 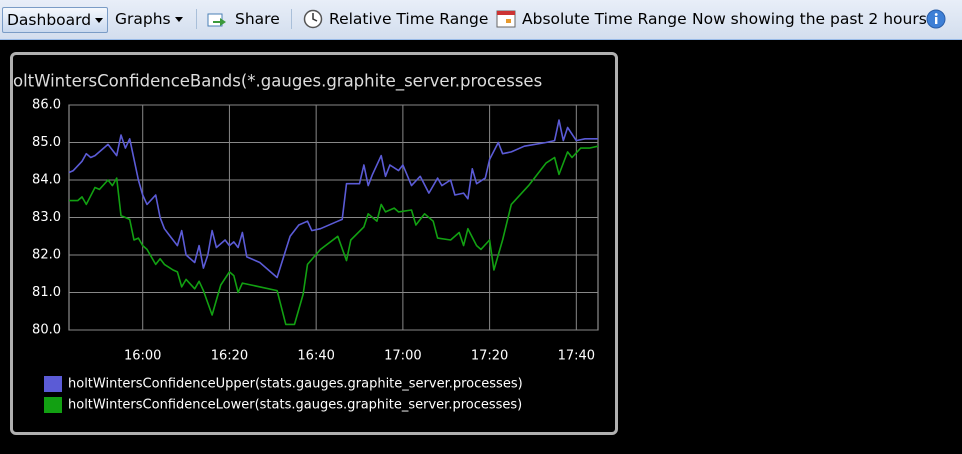 I want to click on y-tick-label: 83.0, so click(x=46, y=217).